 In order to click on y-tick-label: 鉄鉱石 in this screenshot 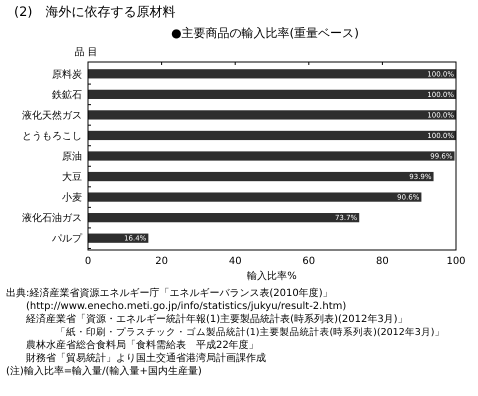, I will do `click(67, 94)`.